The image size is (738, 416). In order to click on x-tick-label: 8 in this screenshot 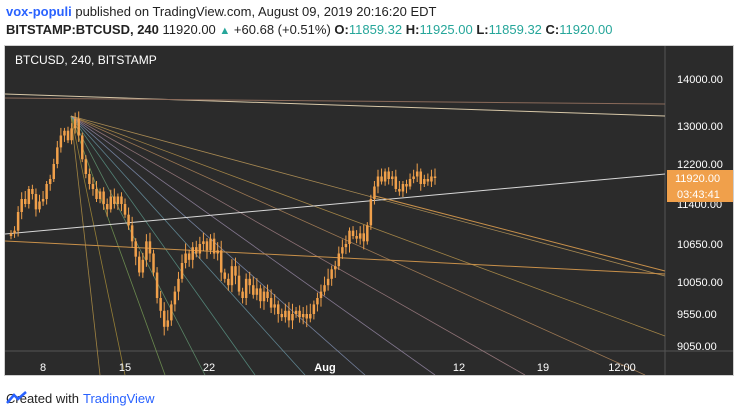, I will do `click(43, 368)`.